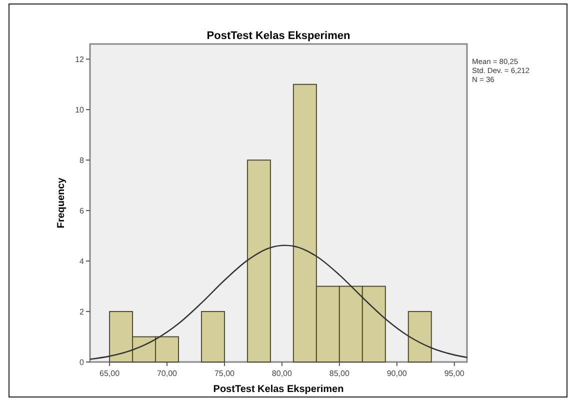 Image resolution: width=575 pixels, height=400 pixels. What do you see at coordinates (110, 373) in the screenshot?
I see `x-tick-label: 65,00` at bounding box center [110, 373].